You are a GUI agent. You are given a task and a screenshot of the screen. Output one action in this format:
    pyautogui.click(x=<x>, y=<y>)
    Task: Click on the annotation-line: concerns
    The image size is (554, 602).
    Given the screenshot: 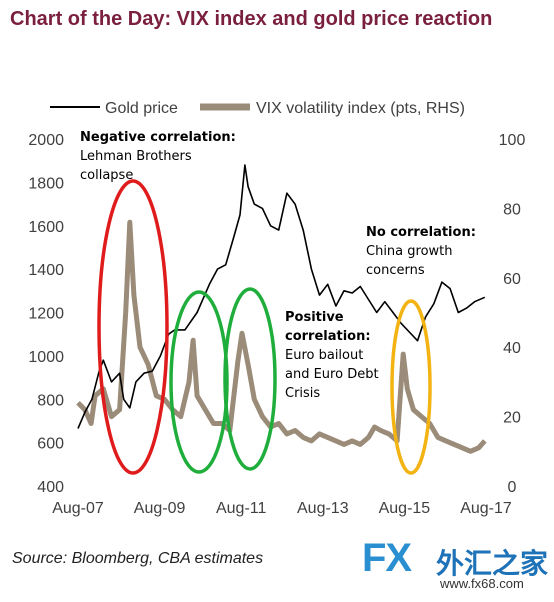 What is the action you would take?
    pyautogui.click(x=395, y=270)
    